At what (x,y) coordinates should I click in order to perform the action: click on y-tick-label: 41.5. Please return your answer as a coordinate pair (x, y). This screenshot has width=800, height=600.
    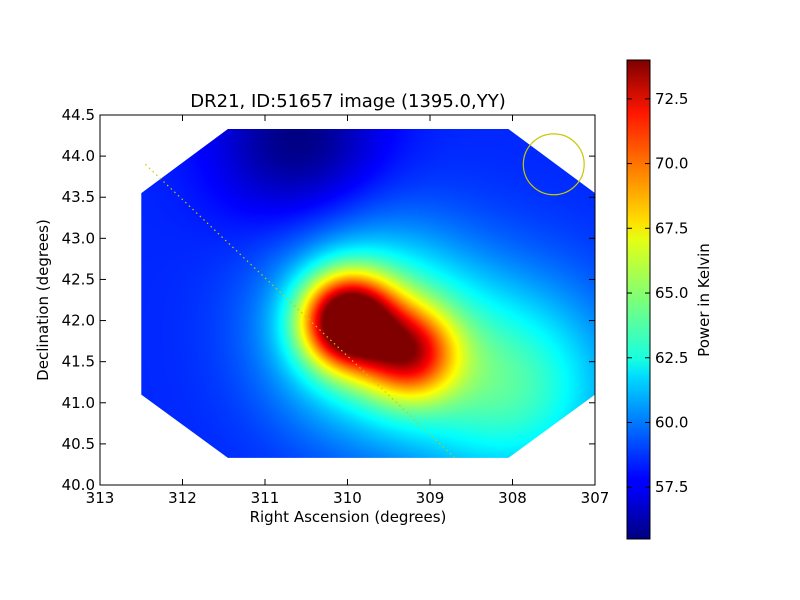
    Looking at the image, I should click on (78, 362).